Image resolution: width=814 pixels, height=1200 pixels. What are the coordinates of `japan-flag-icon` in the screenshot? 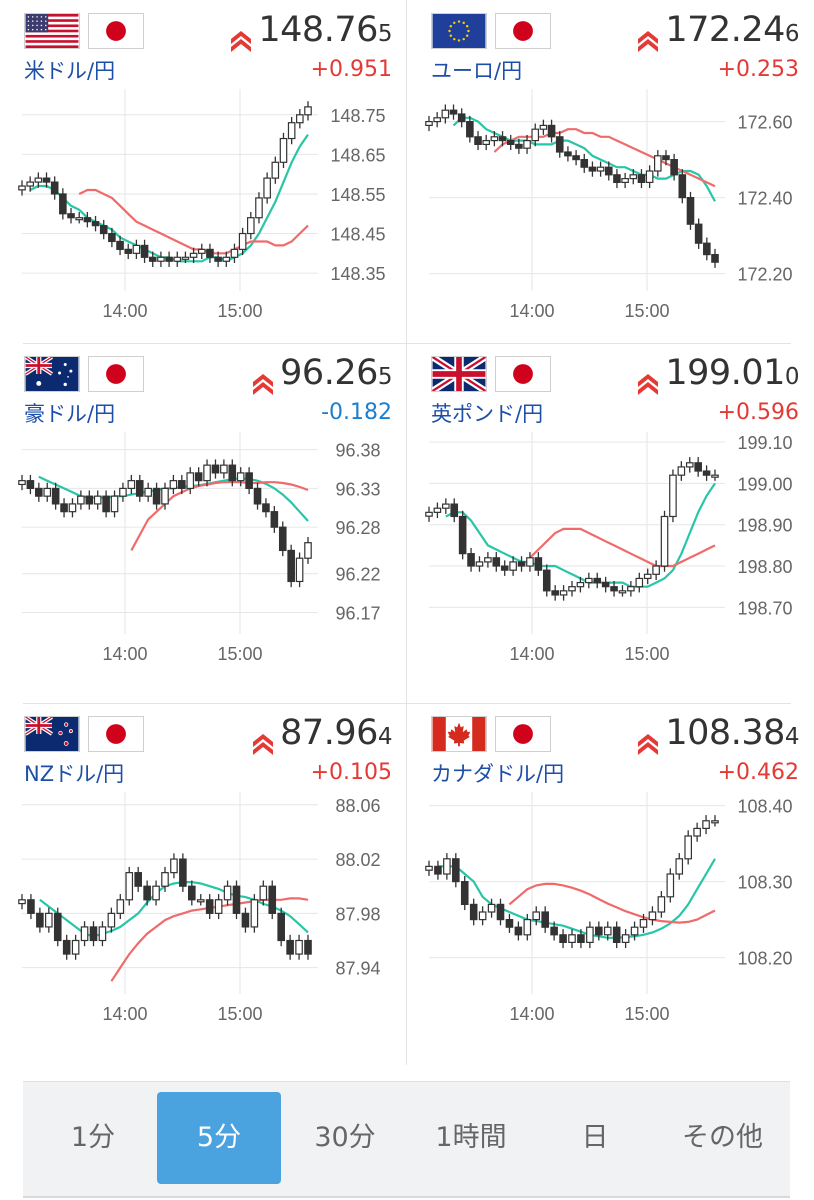 It's located at (116, 734).